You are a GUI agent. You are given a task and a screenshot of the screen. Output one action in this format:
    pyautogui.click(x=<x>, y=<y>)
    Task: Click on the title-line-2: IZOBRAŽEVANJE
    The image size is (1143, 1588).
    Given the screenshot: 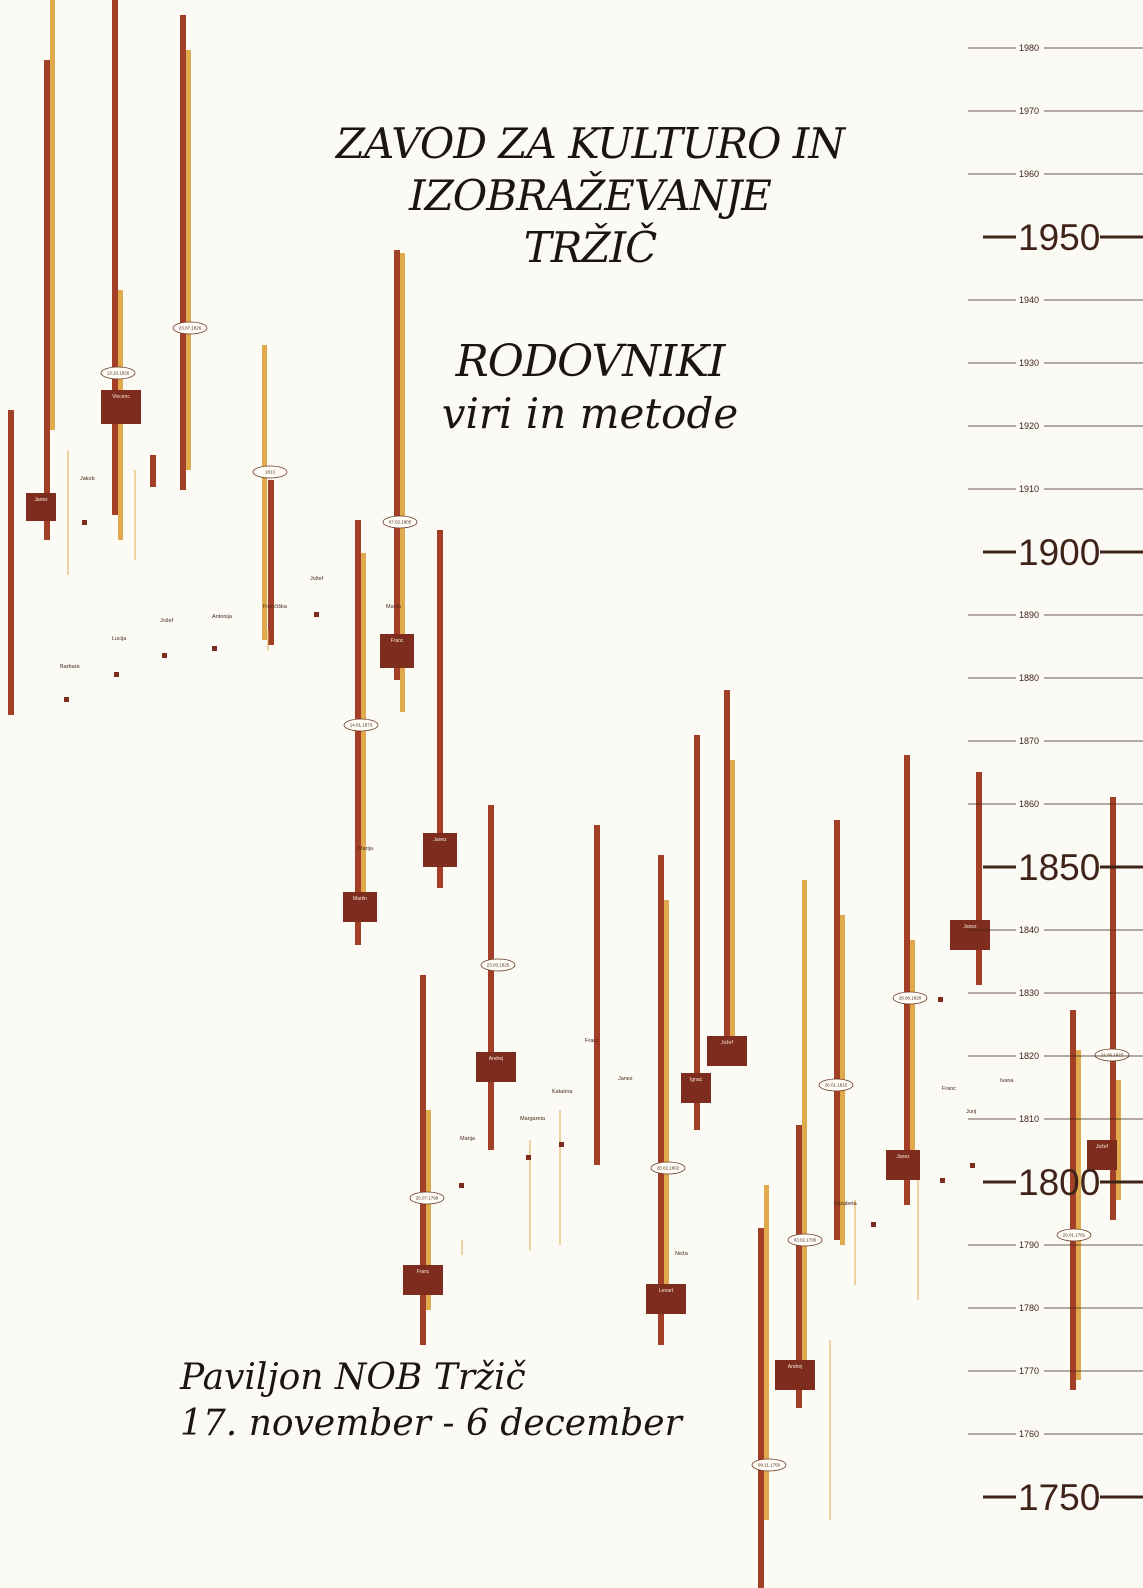 What is the action you would take?
    pyautogui.click(x=590, y=195)
    